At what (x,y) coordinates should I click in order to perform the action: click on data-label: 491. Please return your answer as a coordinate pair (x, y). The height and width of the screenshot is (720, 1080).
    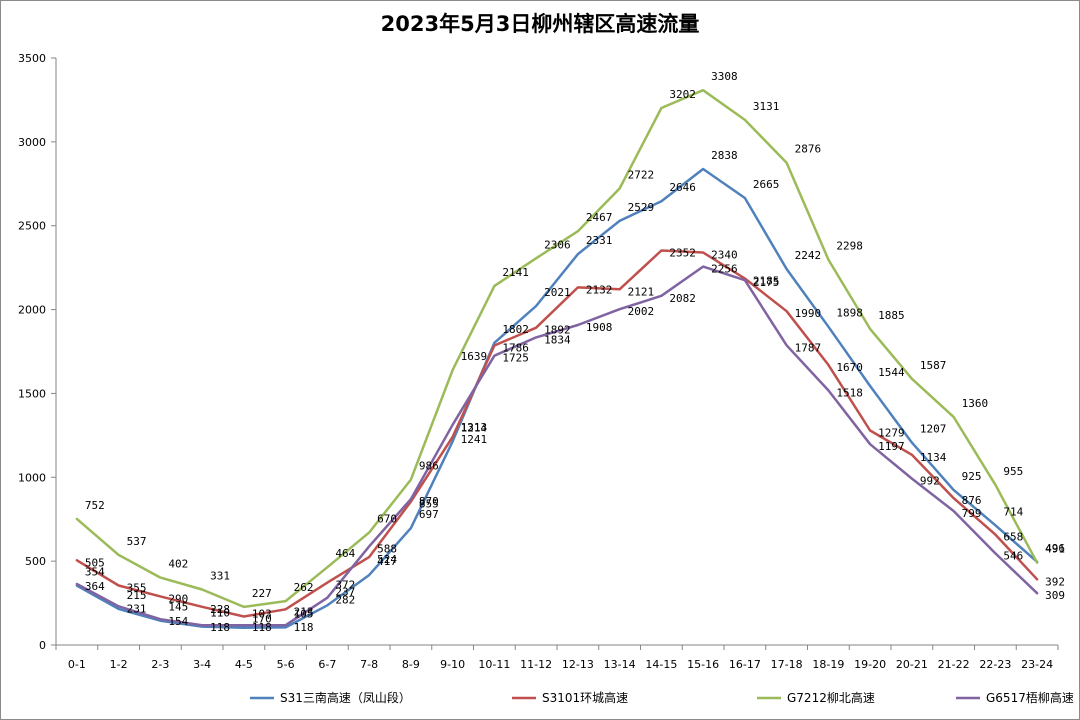
    Looking at the image, I should click on (1055, 549).